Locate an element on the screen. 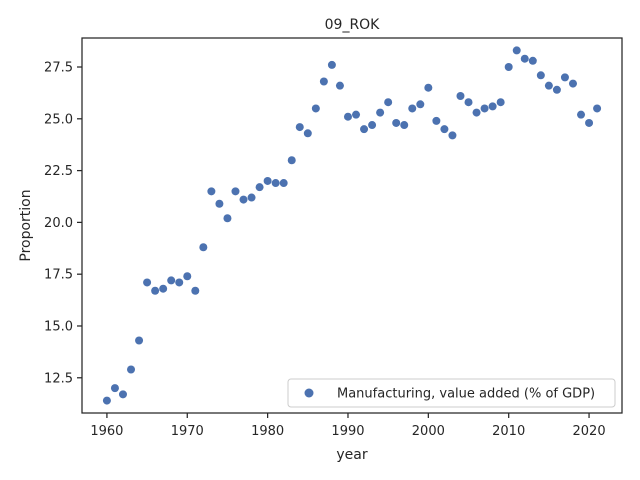 The height and width of the screenshot is (480, 640). x-tick-label: 1990 is located at coordinates (347, 431).